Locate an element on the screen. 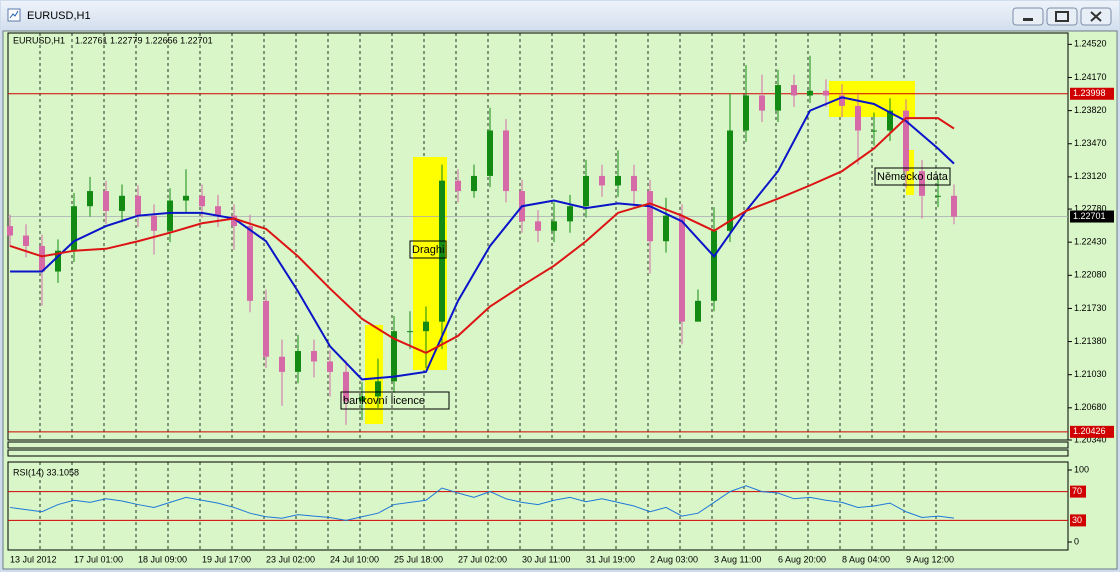 The image size is (1120, 577). y-tick-label: 1.20680 is located at coordinates (1090, 407).